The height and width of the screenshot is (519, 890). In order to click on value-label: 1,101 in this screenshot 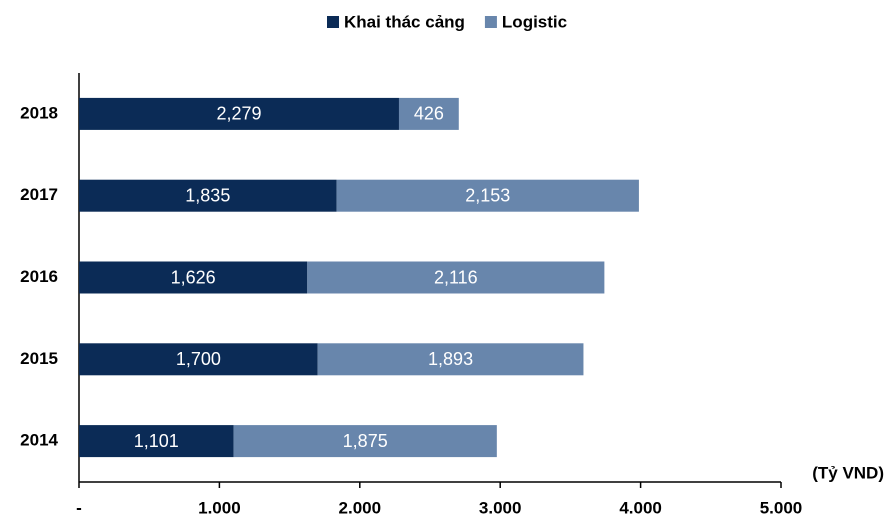, I will do `click(156, 441)`.